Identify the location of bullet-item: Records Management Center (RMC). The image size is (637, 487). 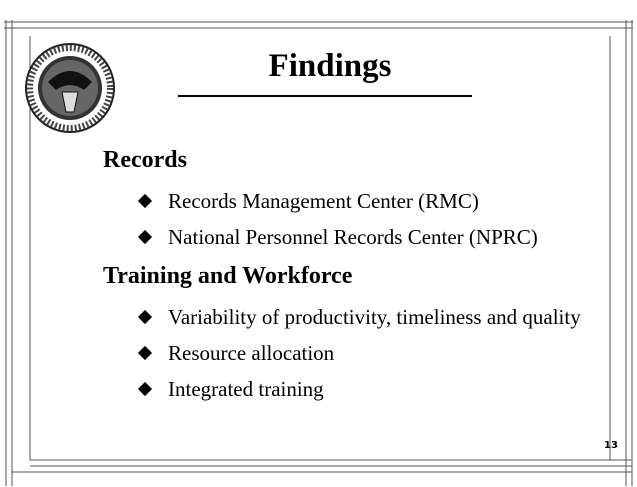
(323, 201).